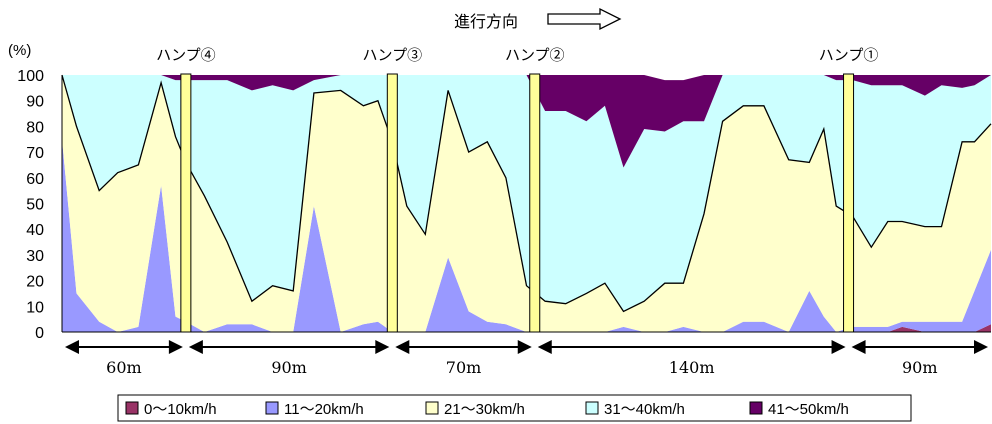  I want to click on segment-label-3: 140m, so click(692, 367).